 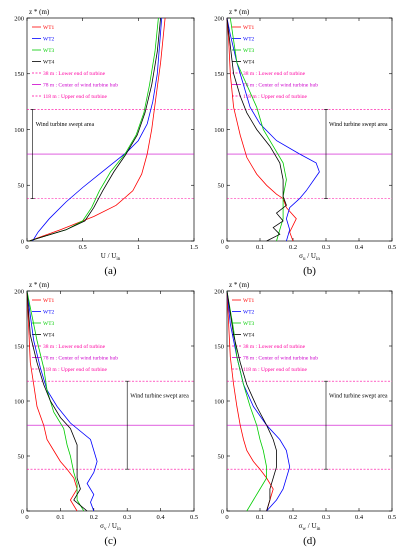 I want to click on x-axis-label: σw / Uin, so click(x=310, y=527).